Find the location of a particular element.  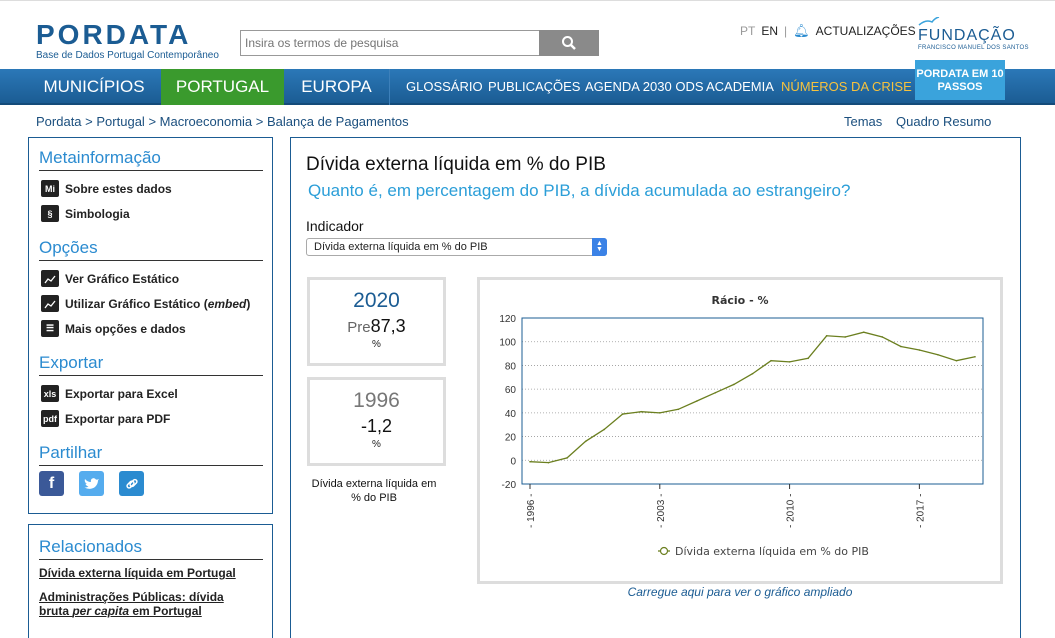

breadcrumb-item: Pordata is located at coordinates (59, 121).